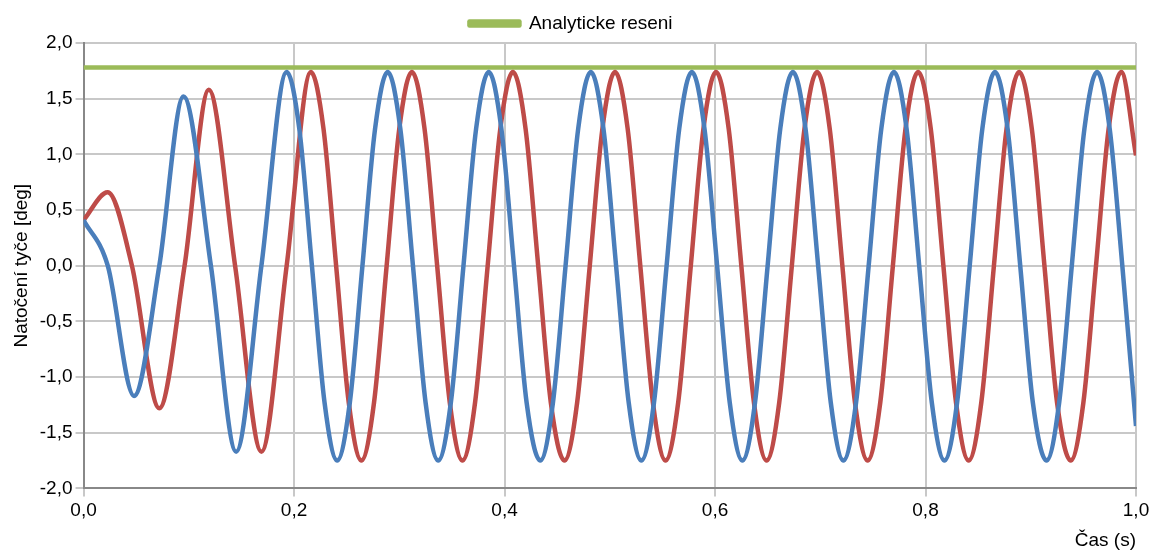 The width and height of the screenshot is (1164, 560). Describe the element at coordinates (59, 42) in the screenshot. I see `y-tick-label: 2,0` at that location.